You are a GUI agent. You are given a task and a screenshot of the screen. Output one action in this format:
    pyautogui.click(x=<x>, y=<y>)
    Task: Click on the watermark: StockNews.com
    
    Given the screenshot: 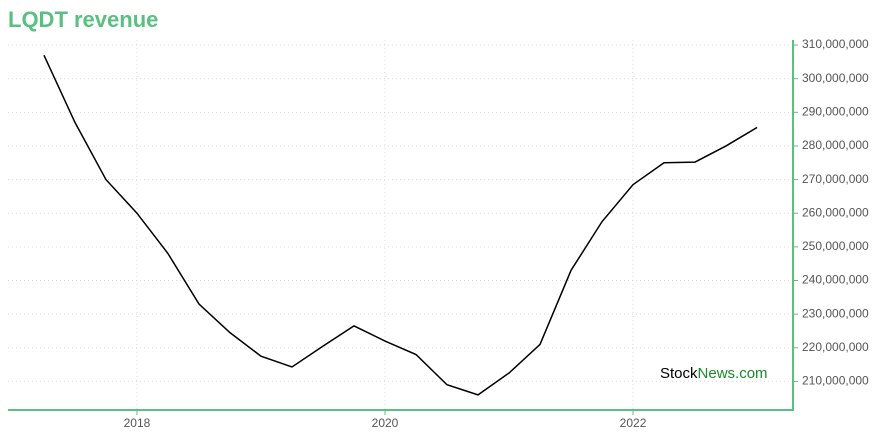 What is the action you would take?
    pyautogui.click(x=714, y=373)
    